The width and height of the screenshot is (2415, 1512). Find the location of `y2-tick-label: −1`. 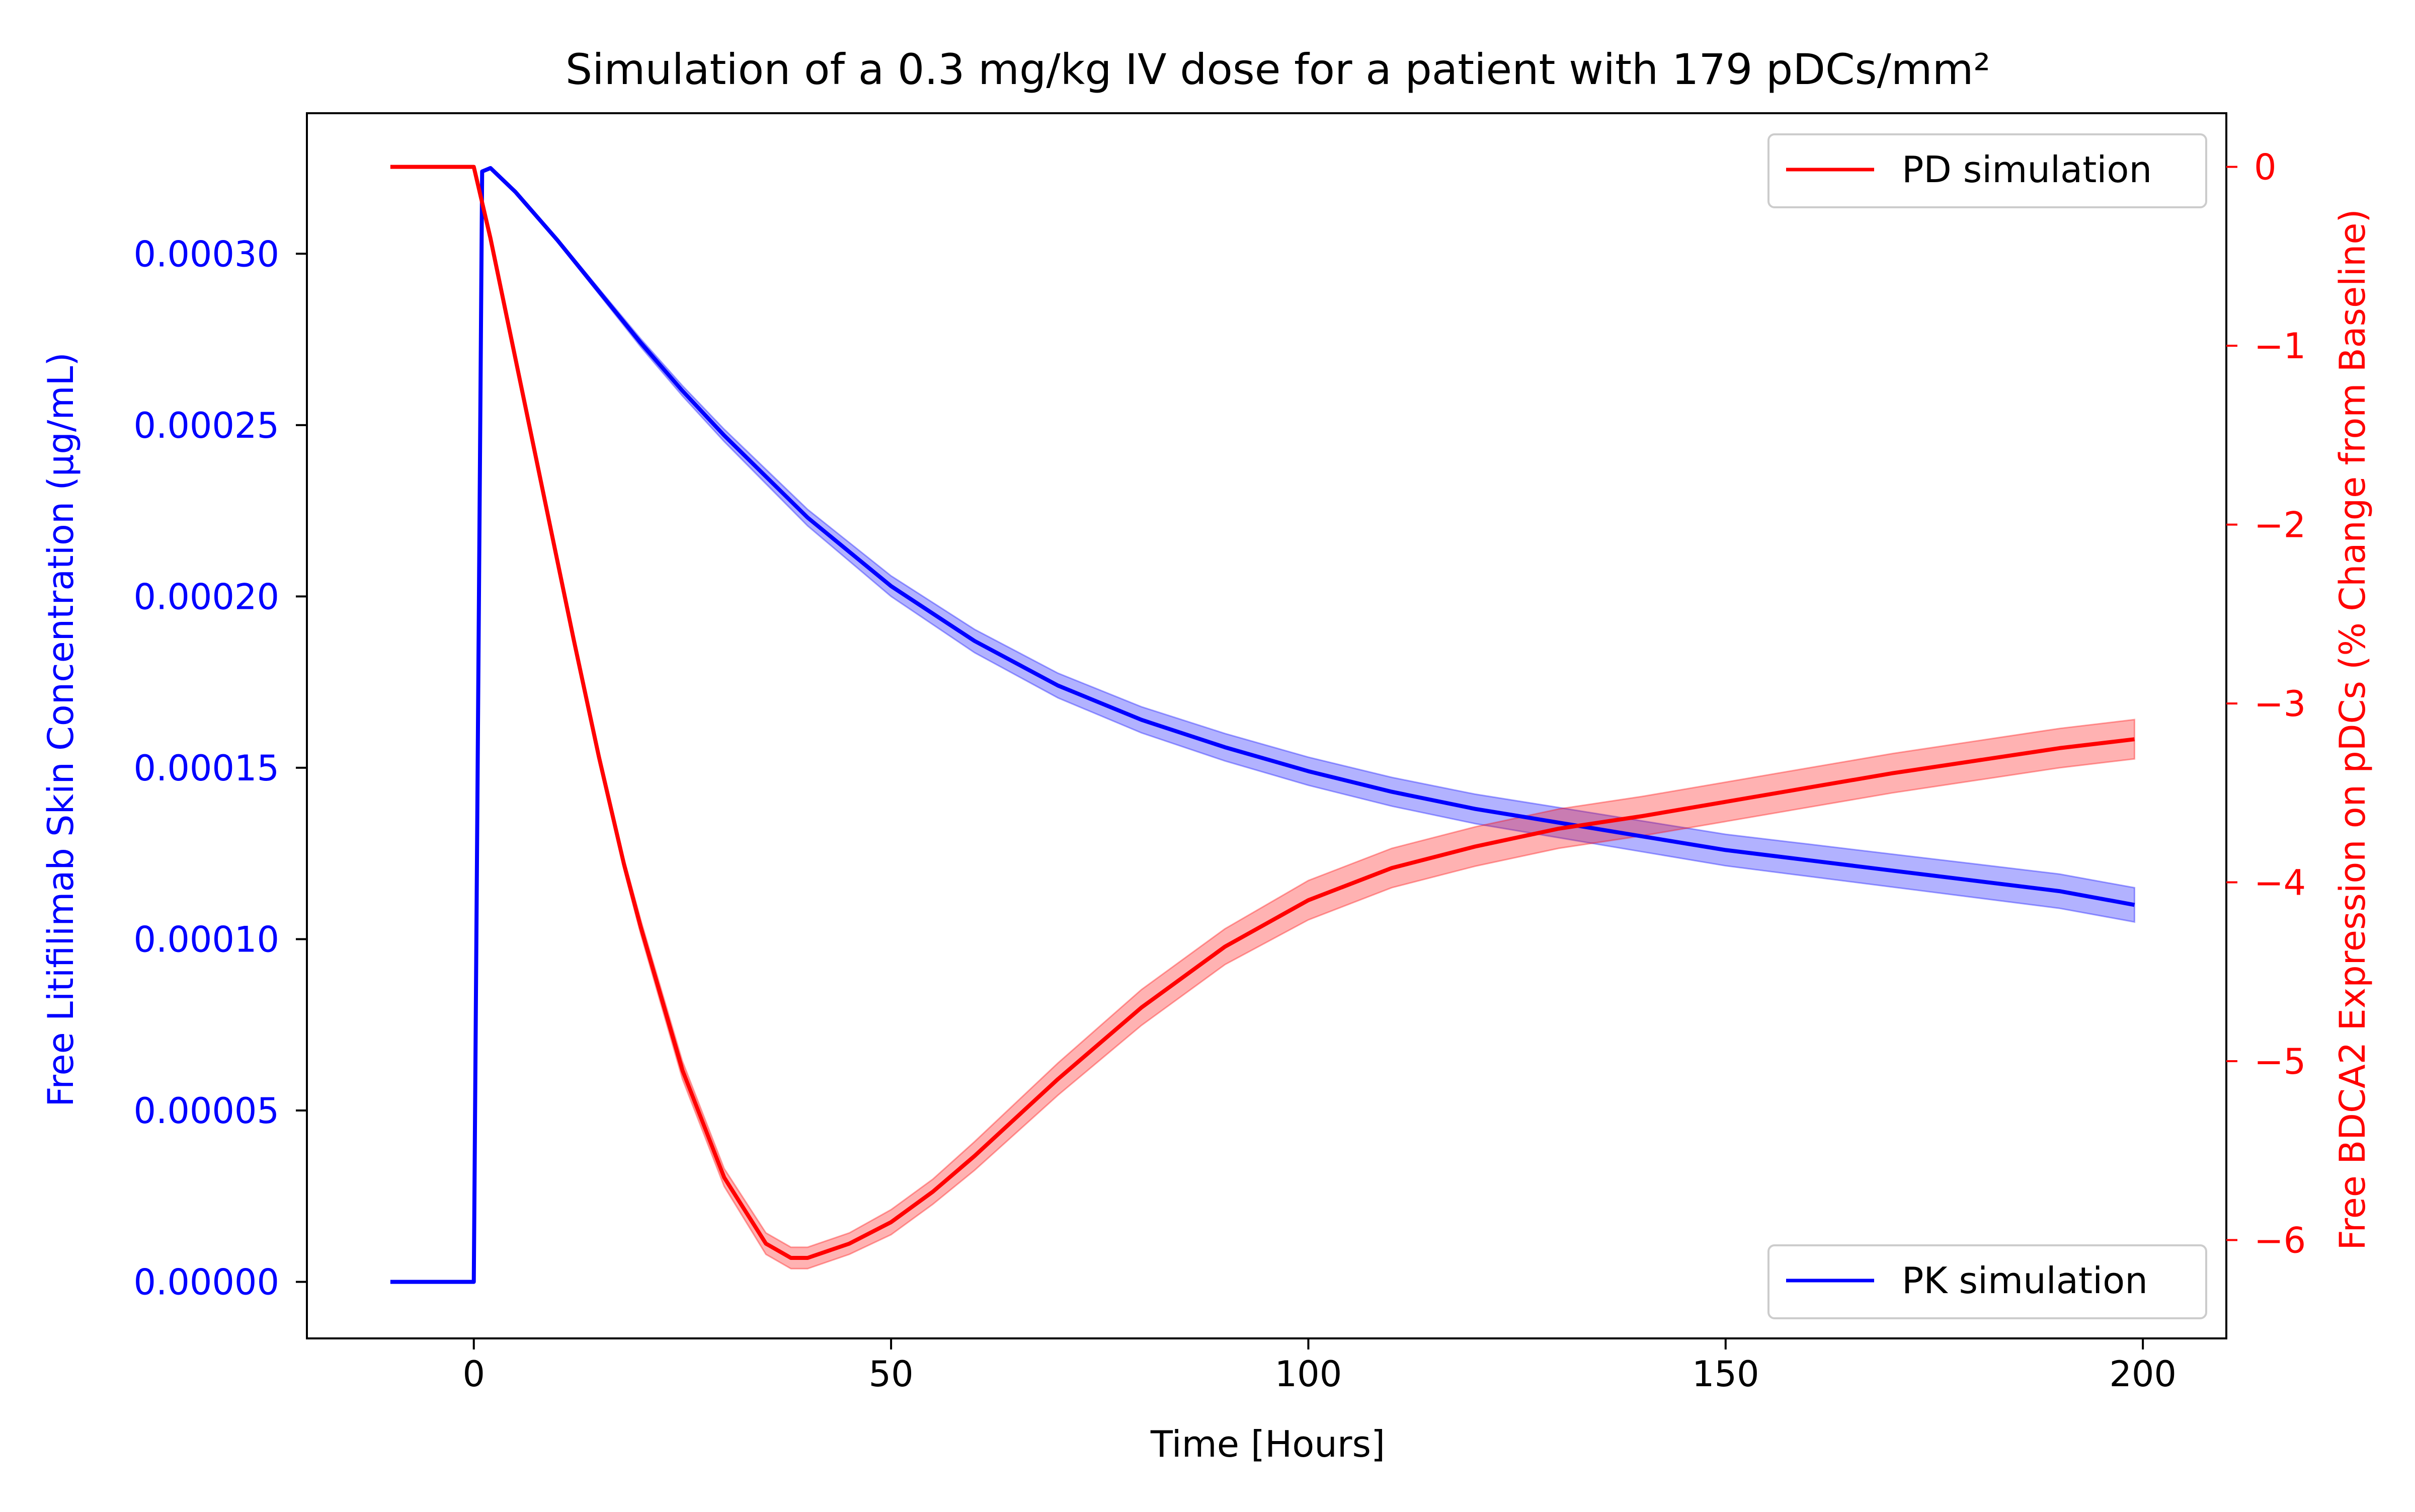

y2-tick-label: −1 is located at coordinates (2280, 346).